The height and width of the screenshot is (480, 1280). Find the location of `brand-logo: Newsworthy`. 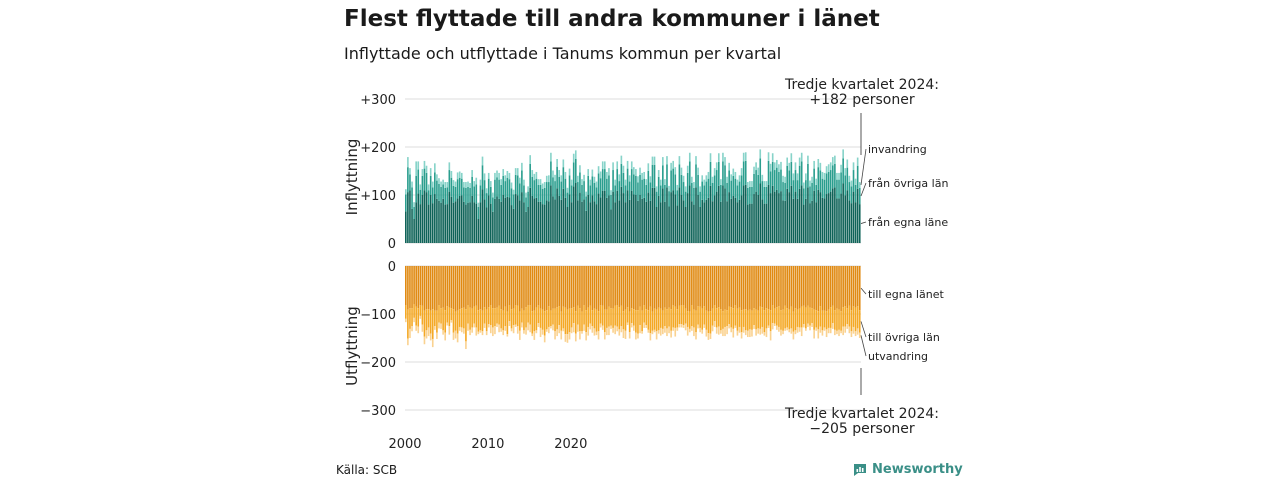

brand-logo: Newsworthy is located at coordinates (908, 469).